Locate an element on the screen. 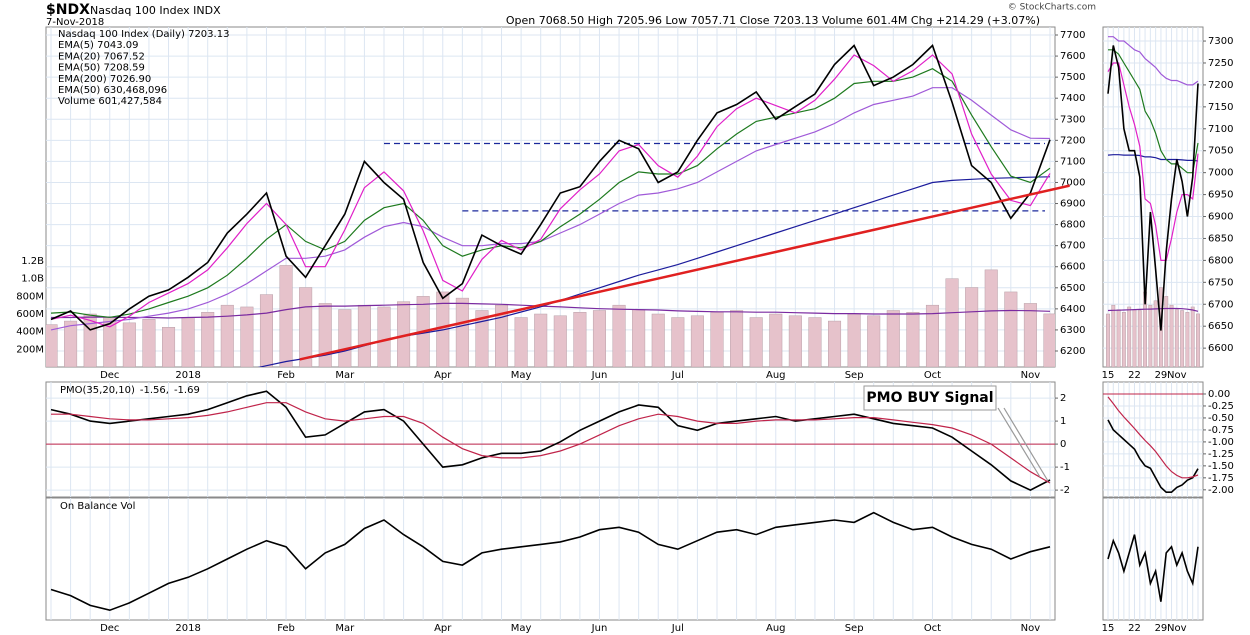 The height and width of the screenshot is (635, 1250). y-tick-label: 0 is located at coordinates (1063, 444).